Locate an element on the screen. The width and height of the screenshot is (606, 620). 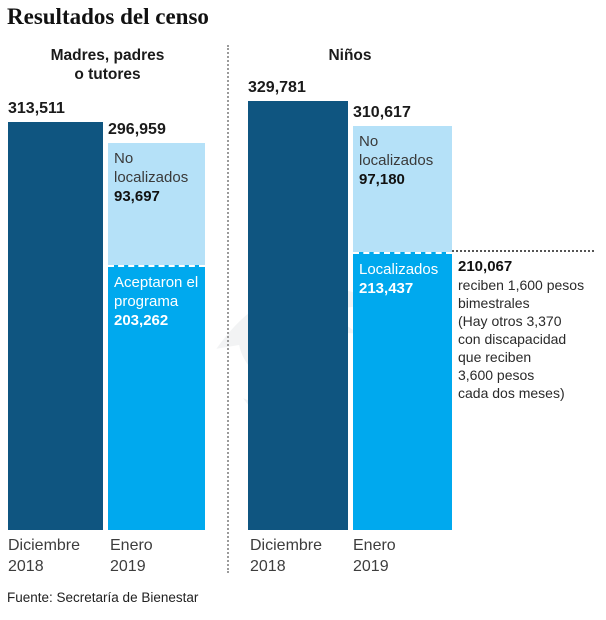
segment-label: Aceptaron el programa 203,262 is located at coordinates (156, 298).